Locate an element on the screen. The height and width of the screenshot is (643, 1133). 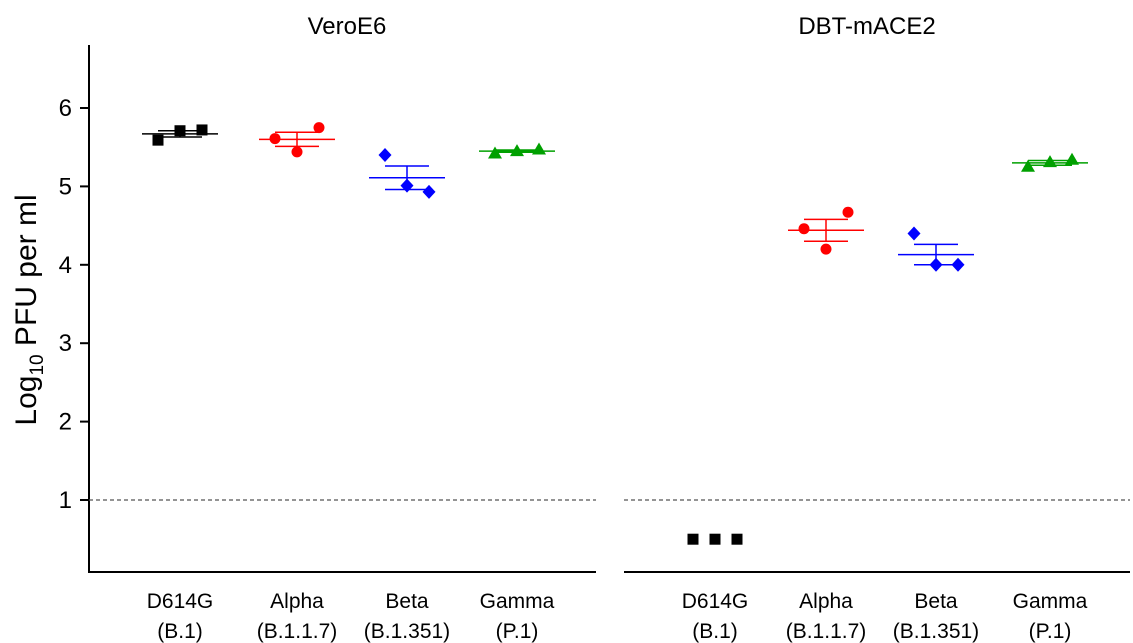
category-label-d614g-1: D614G is located at coordinates (715, 601).